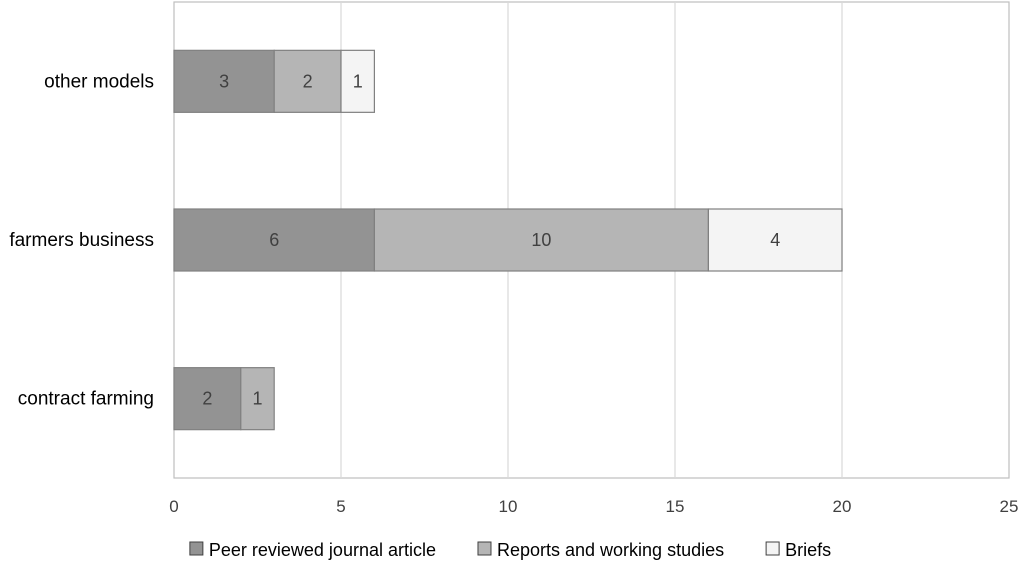  Describe the element at coordinates (224, 81) in the screenshot. I see `data-label: 3` at that location.